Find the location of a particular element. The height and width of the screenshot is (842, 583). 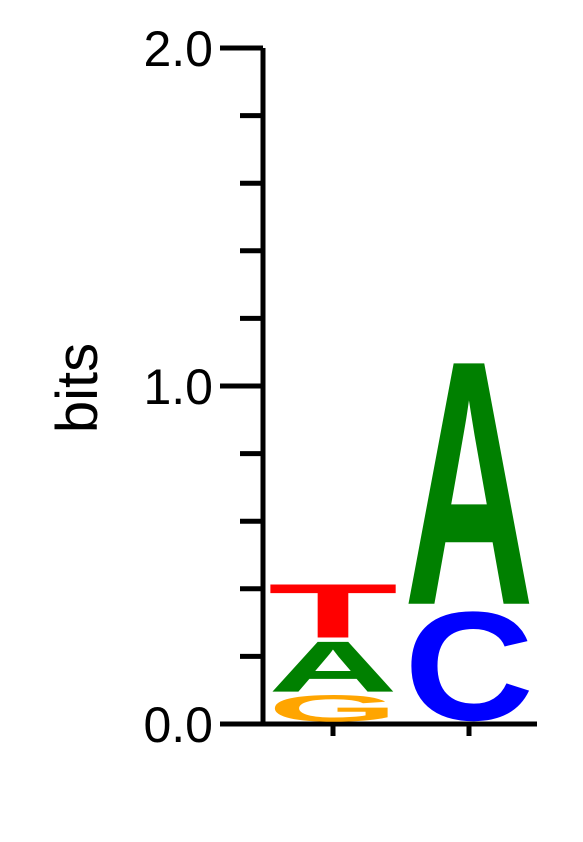

logo-letter-G: G is located at coordinates (333, 708).